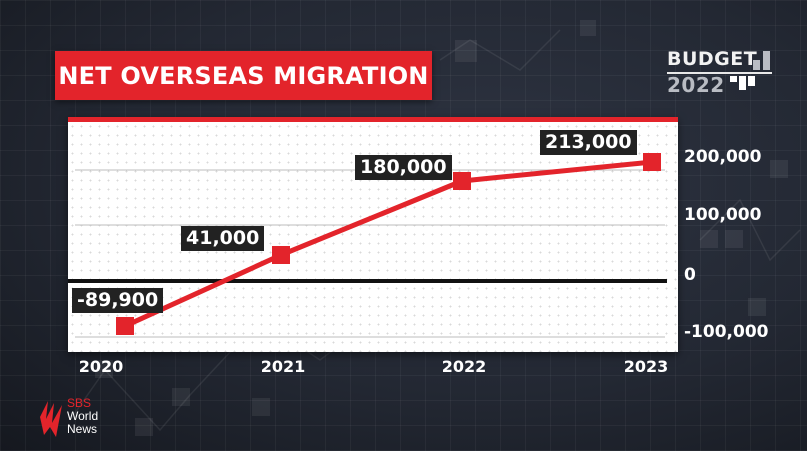 The image size is (807, 451). I want to click on y-tick-0: 0, so click(690, 275).